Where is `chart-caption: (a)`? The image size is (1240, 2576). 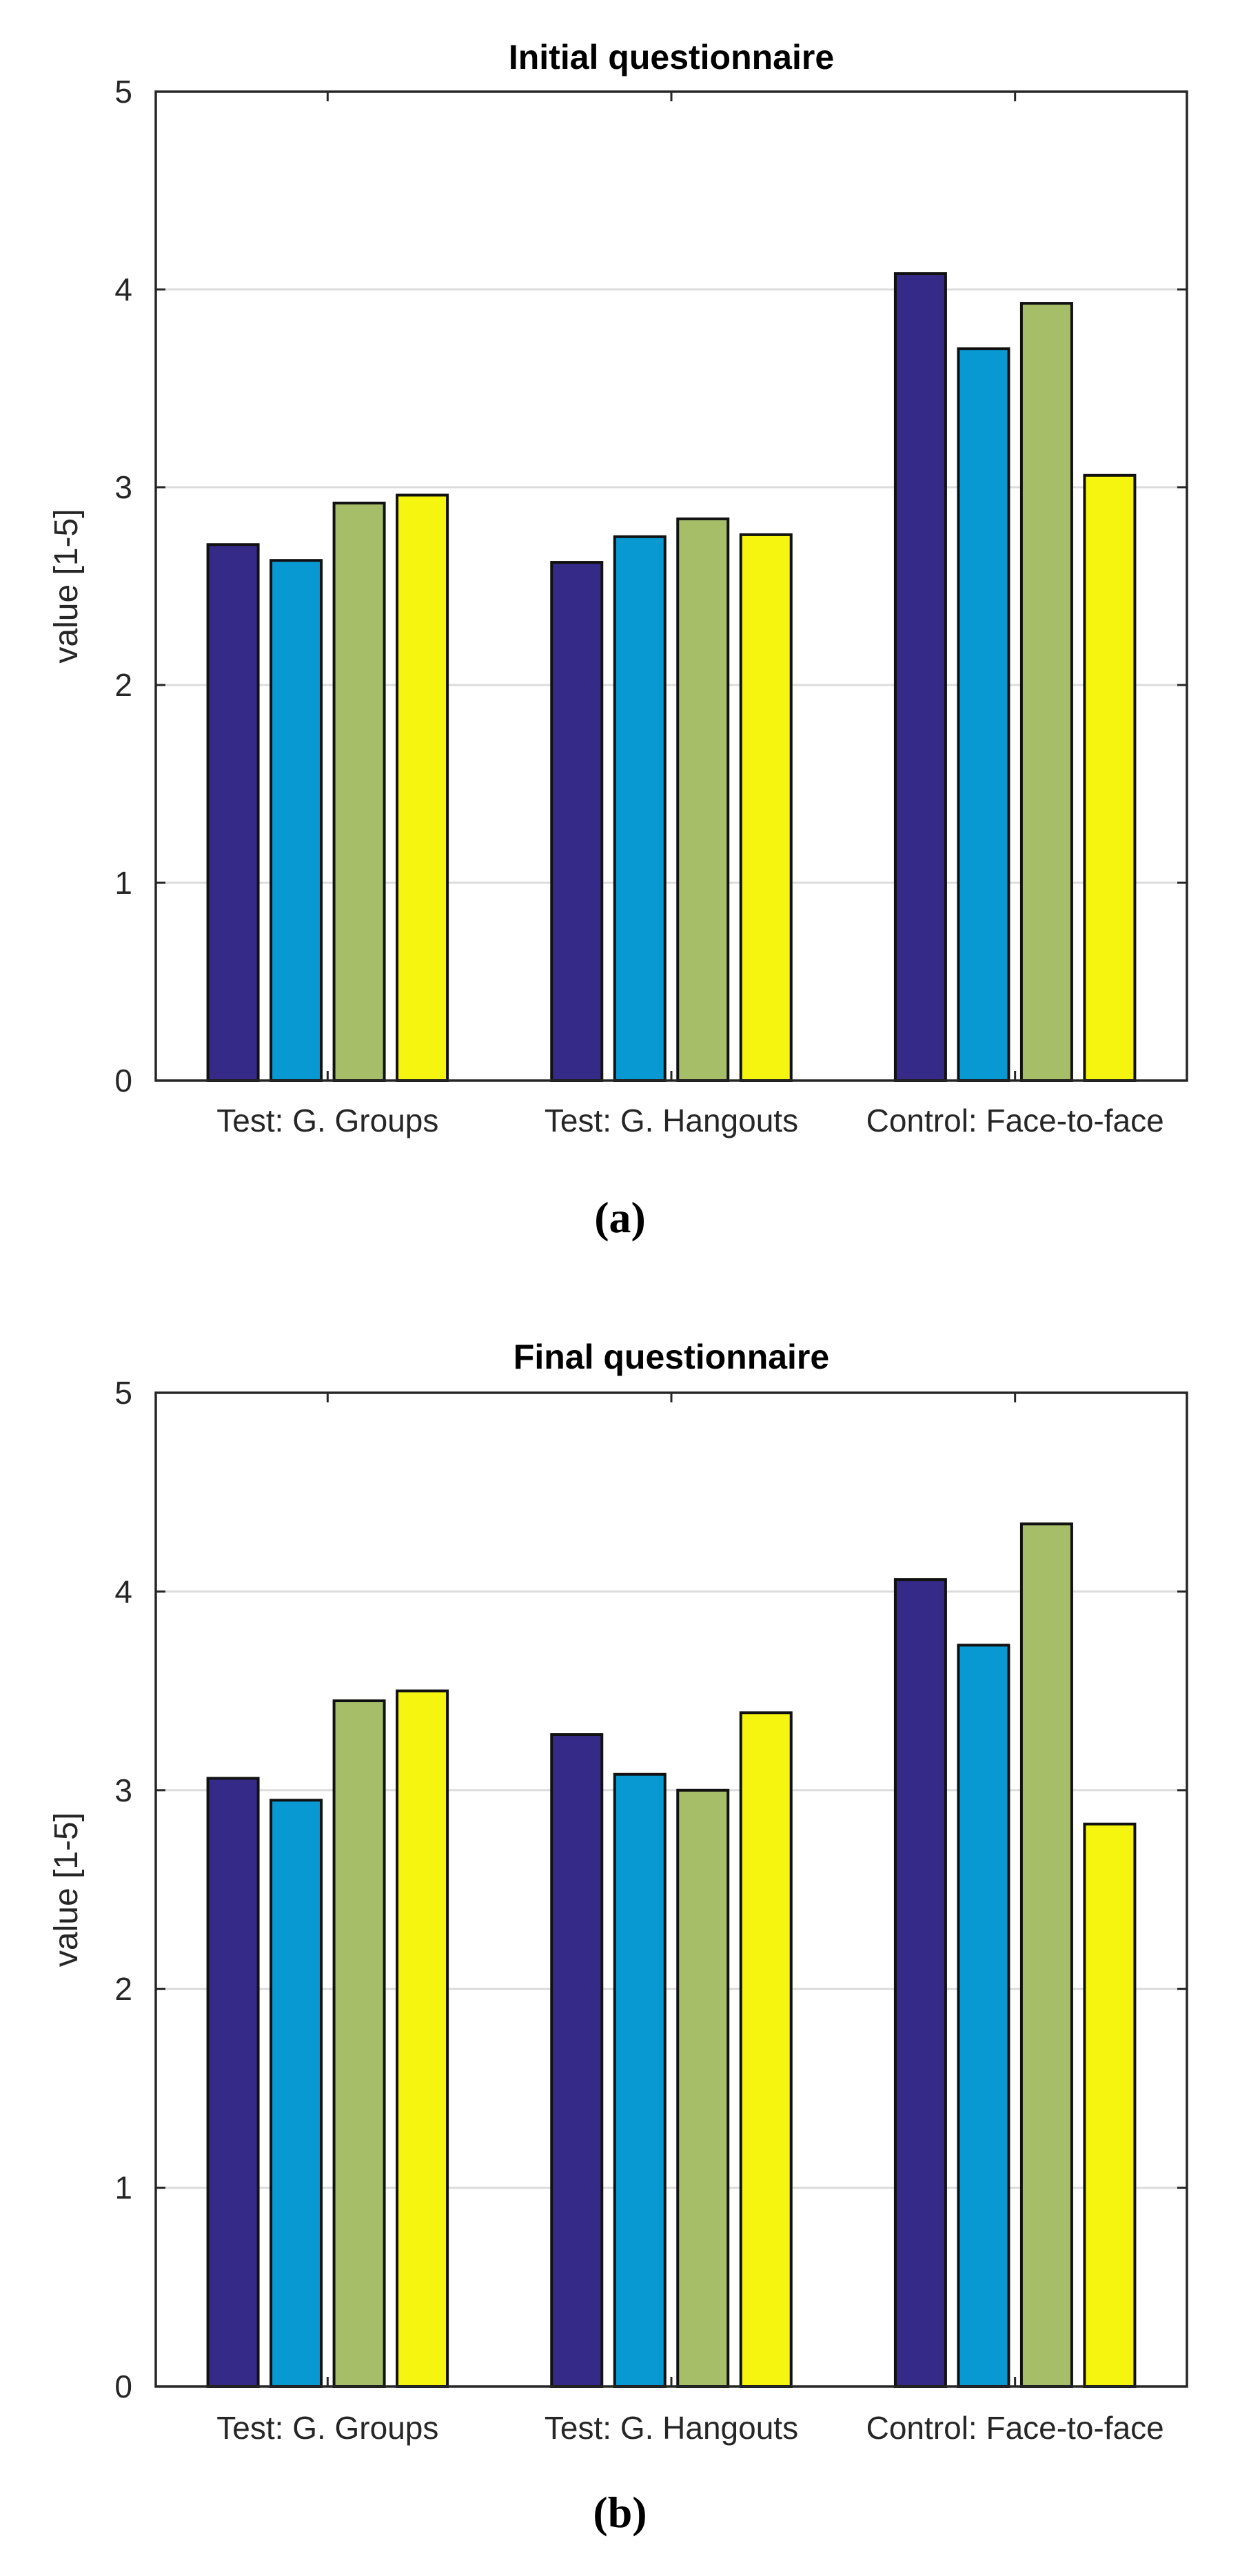 chart-caption: (a) is located at coordinates (620, 1217).